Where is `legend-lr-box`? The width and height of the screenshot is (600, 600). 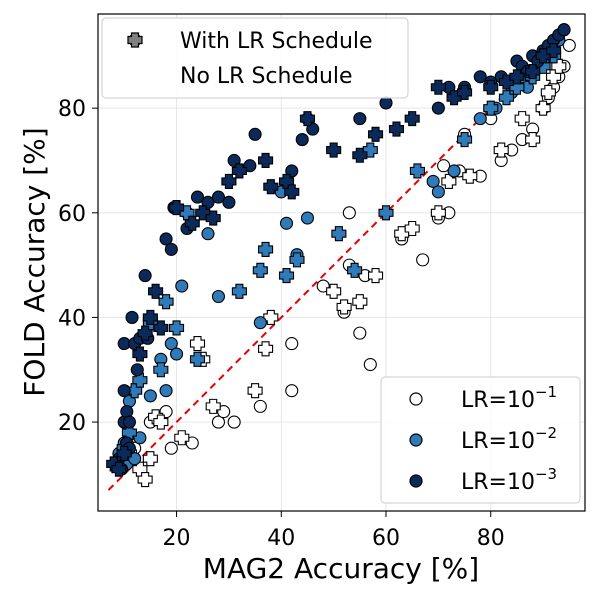
legend-lr-box is located at coordinates (480, 440).